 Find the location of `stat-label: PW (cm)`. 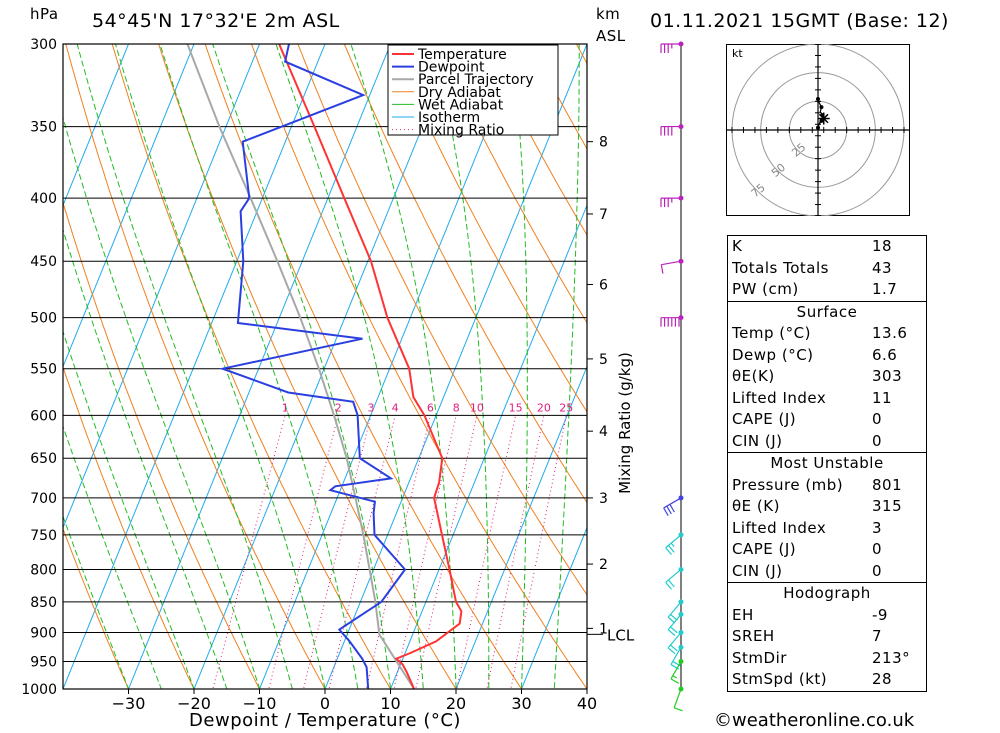

stat-label: PW (cm) is located at coordinates (765, 289).